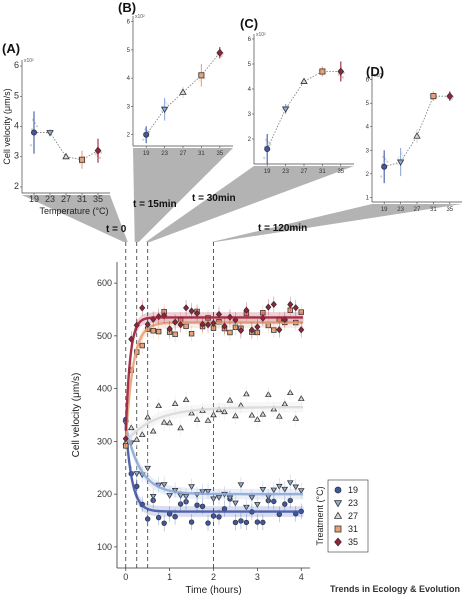 The image size is (474, 600). Describe the element at coordinates (104, 336) in the screenshot. I see `main-y-tick-label: 500` at that location.